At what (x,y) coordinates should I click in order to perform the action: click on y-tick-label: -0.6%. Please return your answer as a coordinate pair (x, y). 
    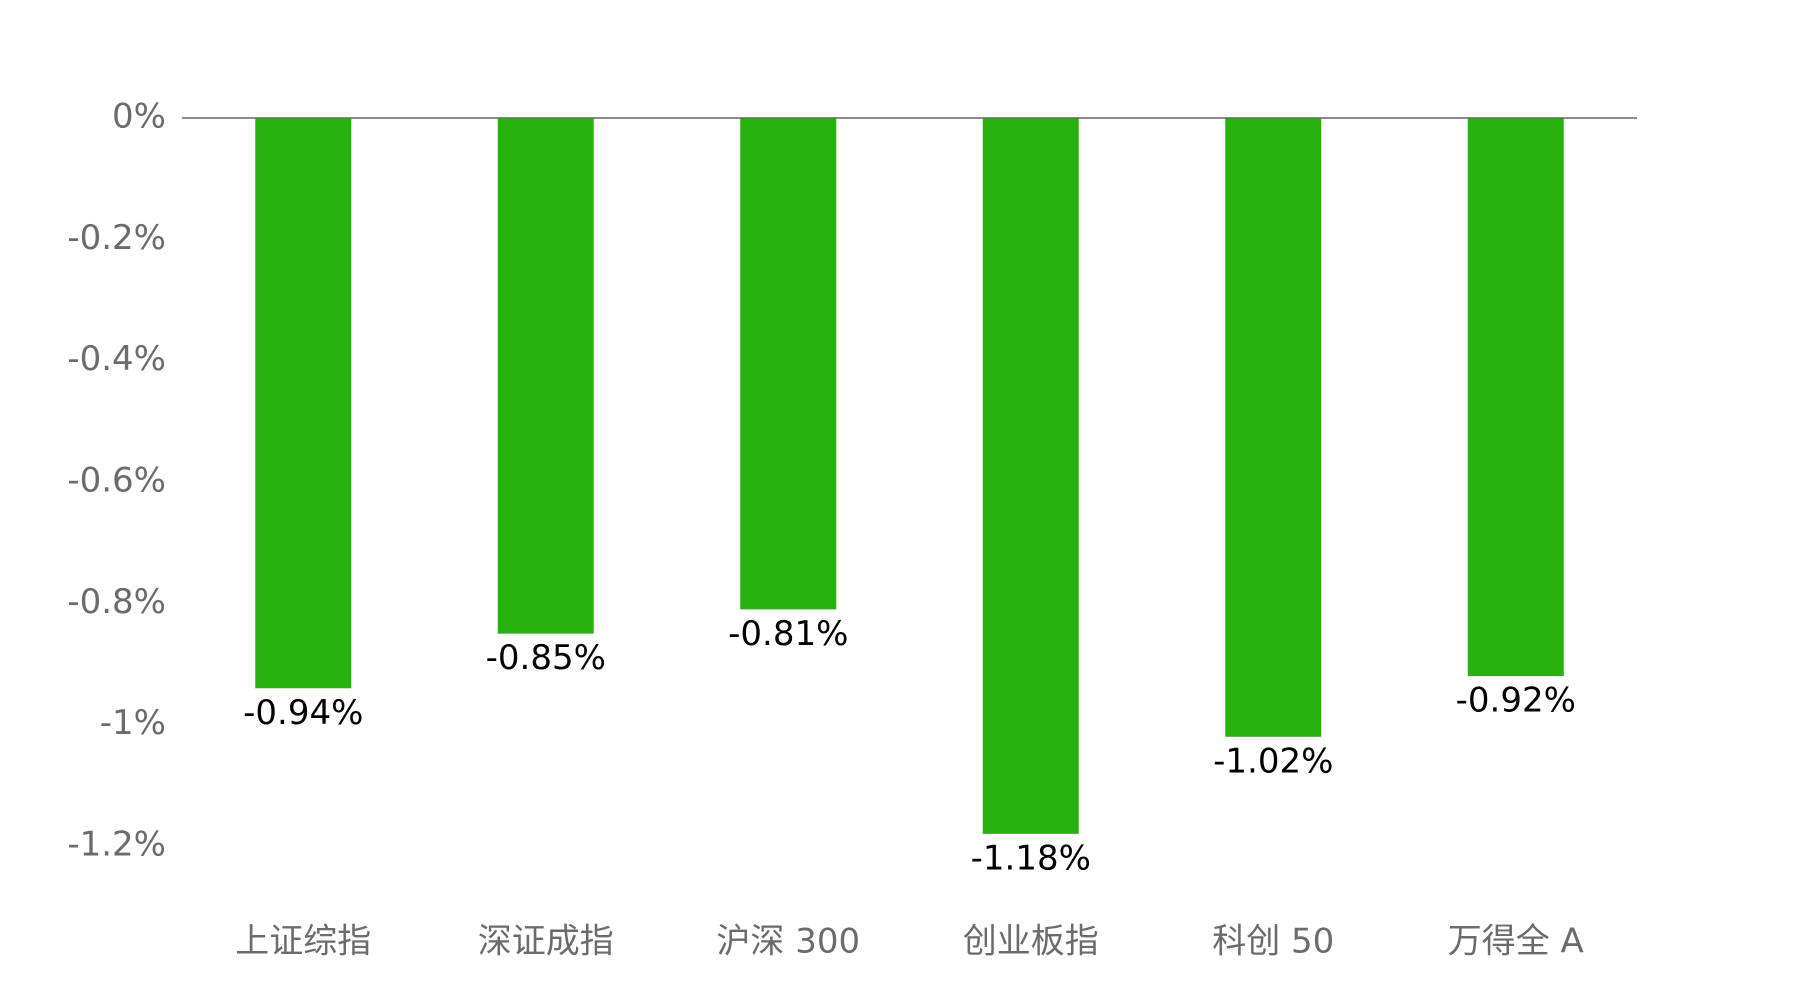
    Looking at the image, I should click on (116, 481).